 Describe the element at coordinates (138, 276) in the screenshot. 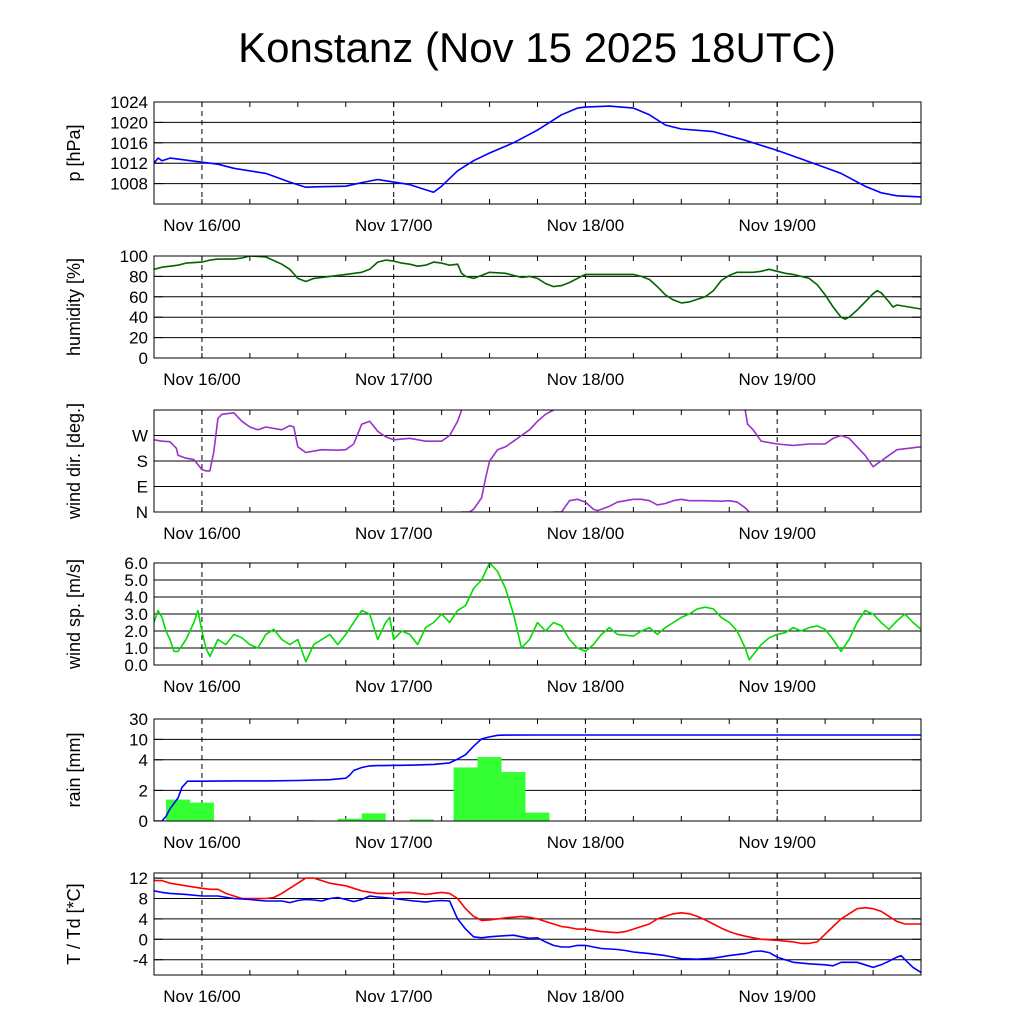

I see `y-tick-label: 80` at that location.